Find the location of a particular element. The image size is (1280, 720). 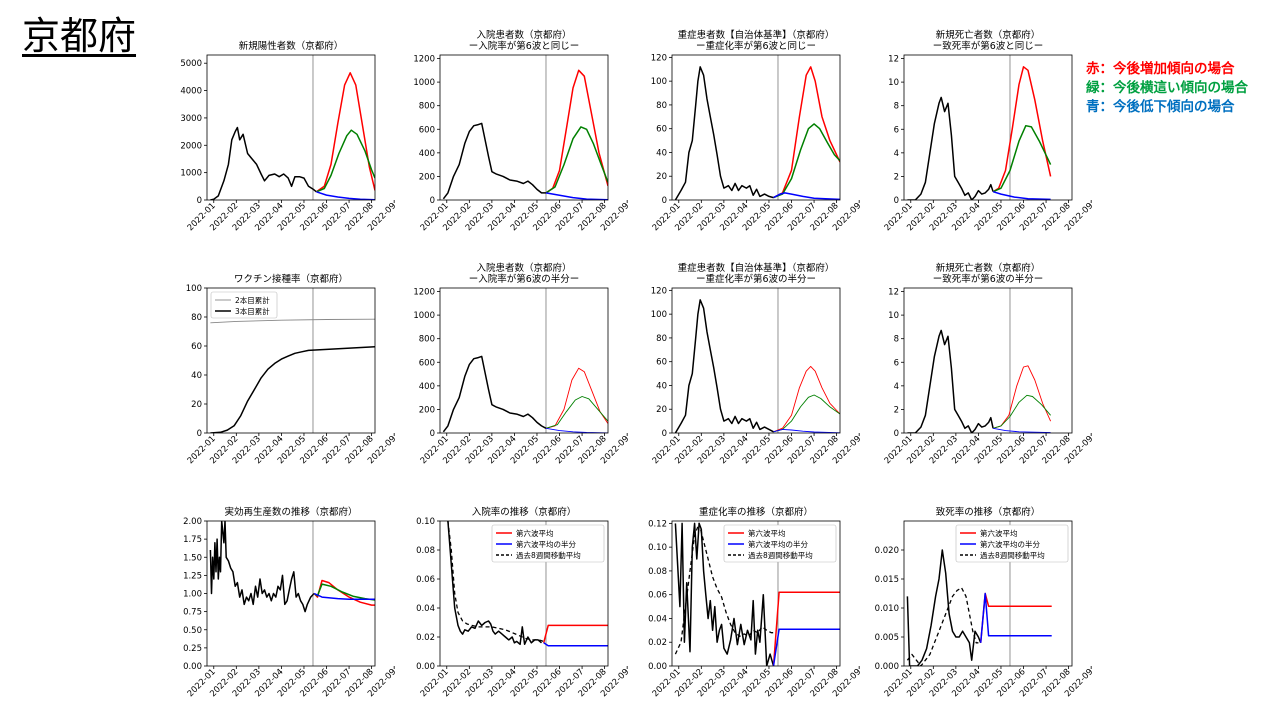

y-tick-label: 5000 is located at coordinates (191, 64).